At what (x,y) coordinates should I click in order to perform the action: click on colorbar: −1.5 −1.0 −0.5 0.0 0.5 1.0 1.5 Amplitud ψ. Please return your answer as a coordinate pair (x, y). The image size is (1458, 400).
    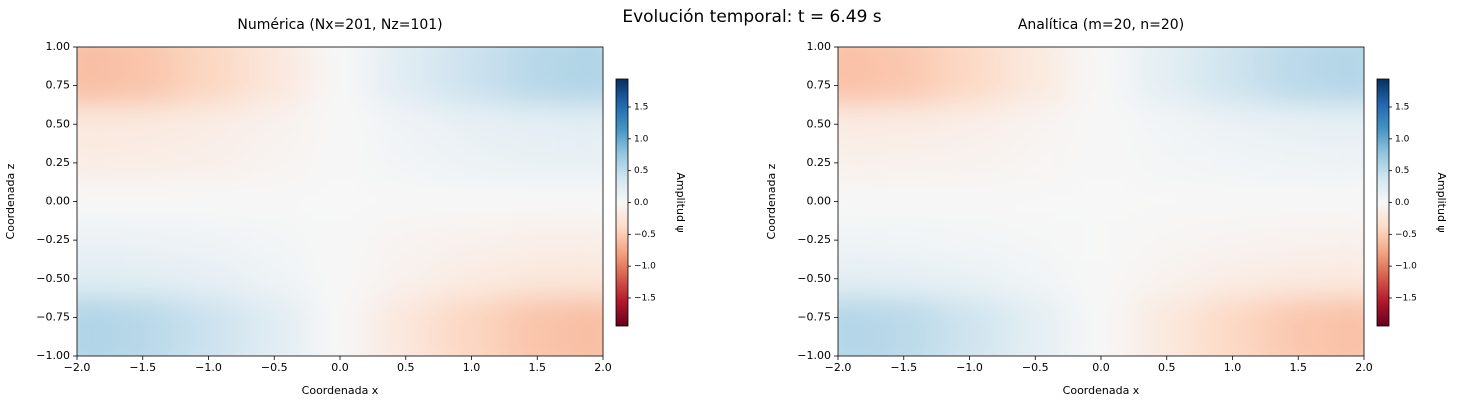
    Looking at the image, I should click on (651, 202).